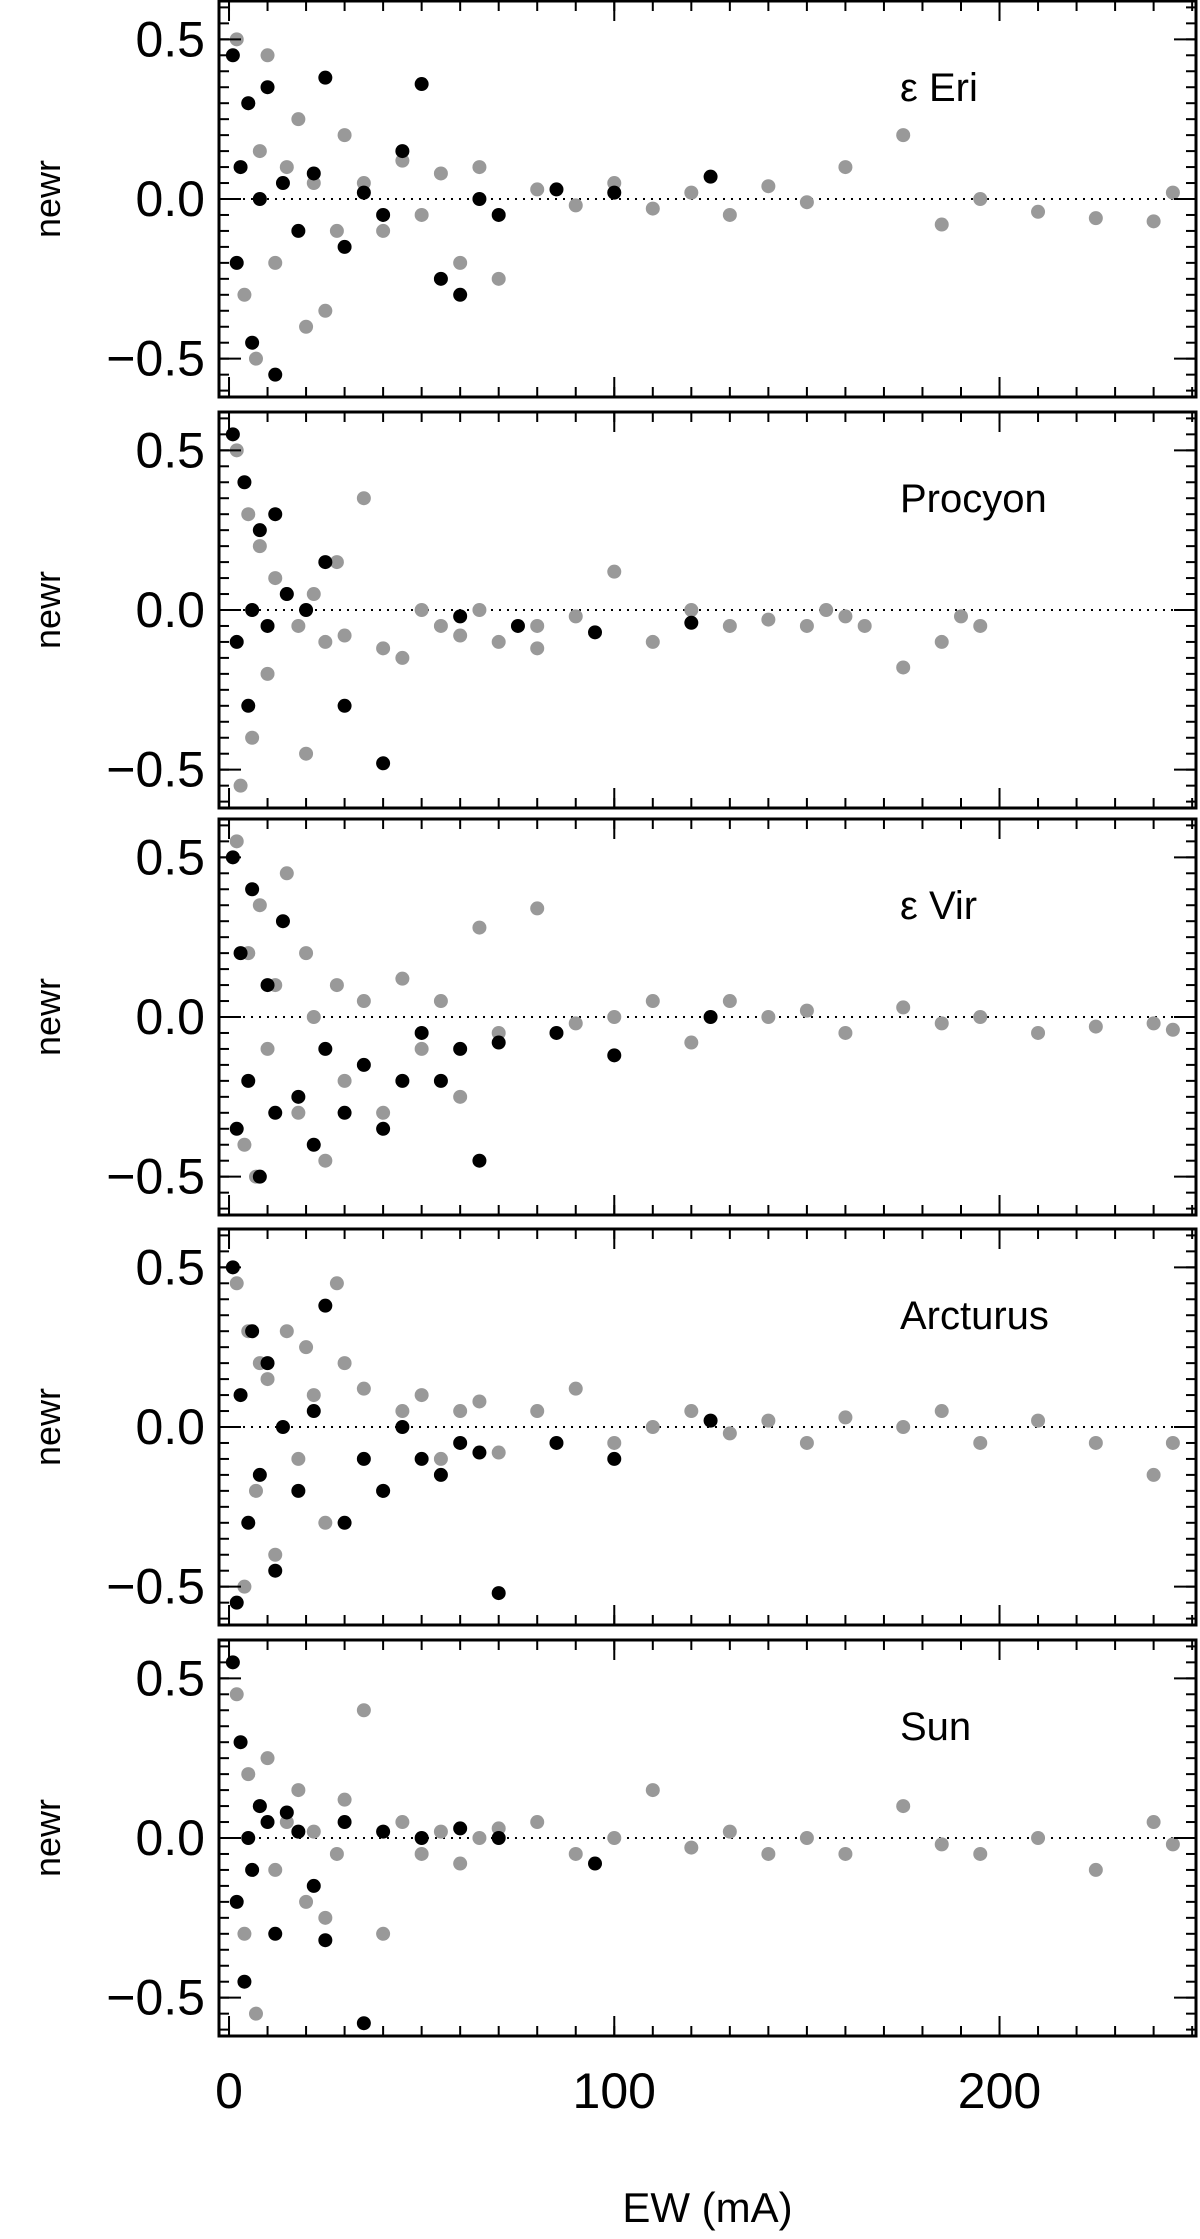 The height and width of the screenshot is (2239, 1200). I want to click on y-axis-label: newr, so click(47, 1017).